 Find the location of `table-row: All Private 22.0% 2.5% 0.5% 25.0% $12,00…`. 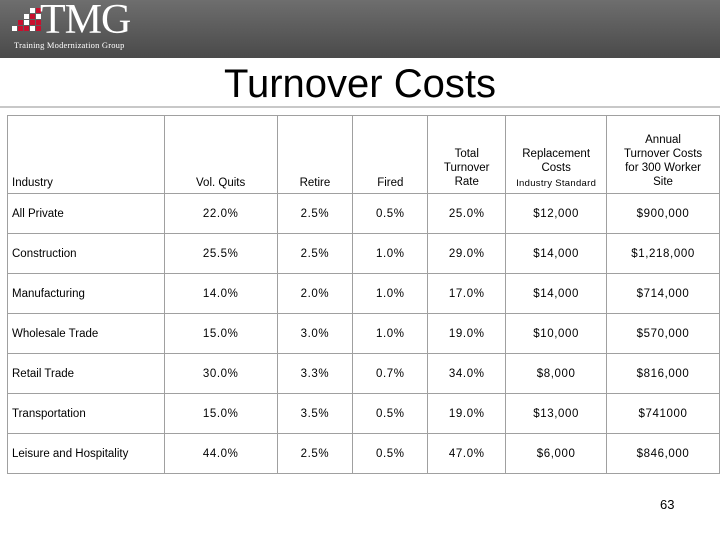

table-row: All Private 22.0% 2.5% 0.5% 25.0% $12,00… is located at coordinates (363, 213).